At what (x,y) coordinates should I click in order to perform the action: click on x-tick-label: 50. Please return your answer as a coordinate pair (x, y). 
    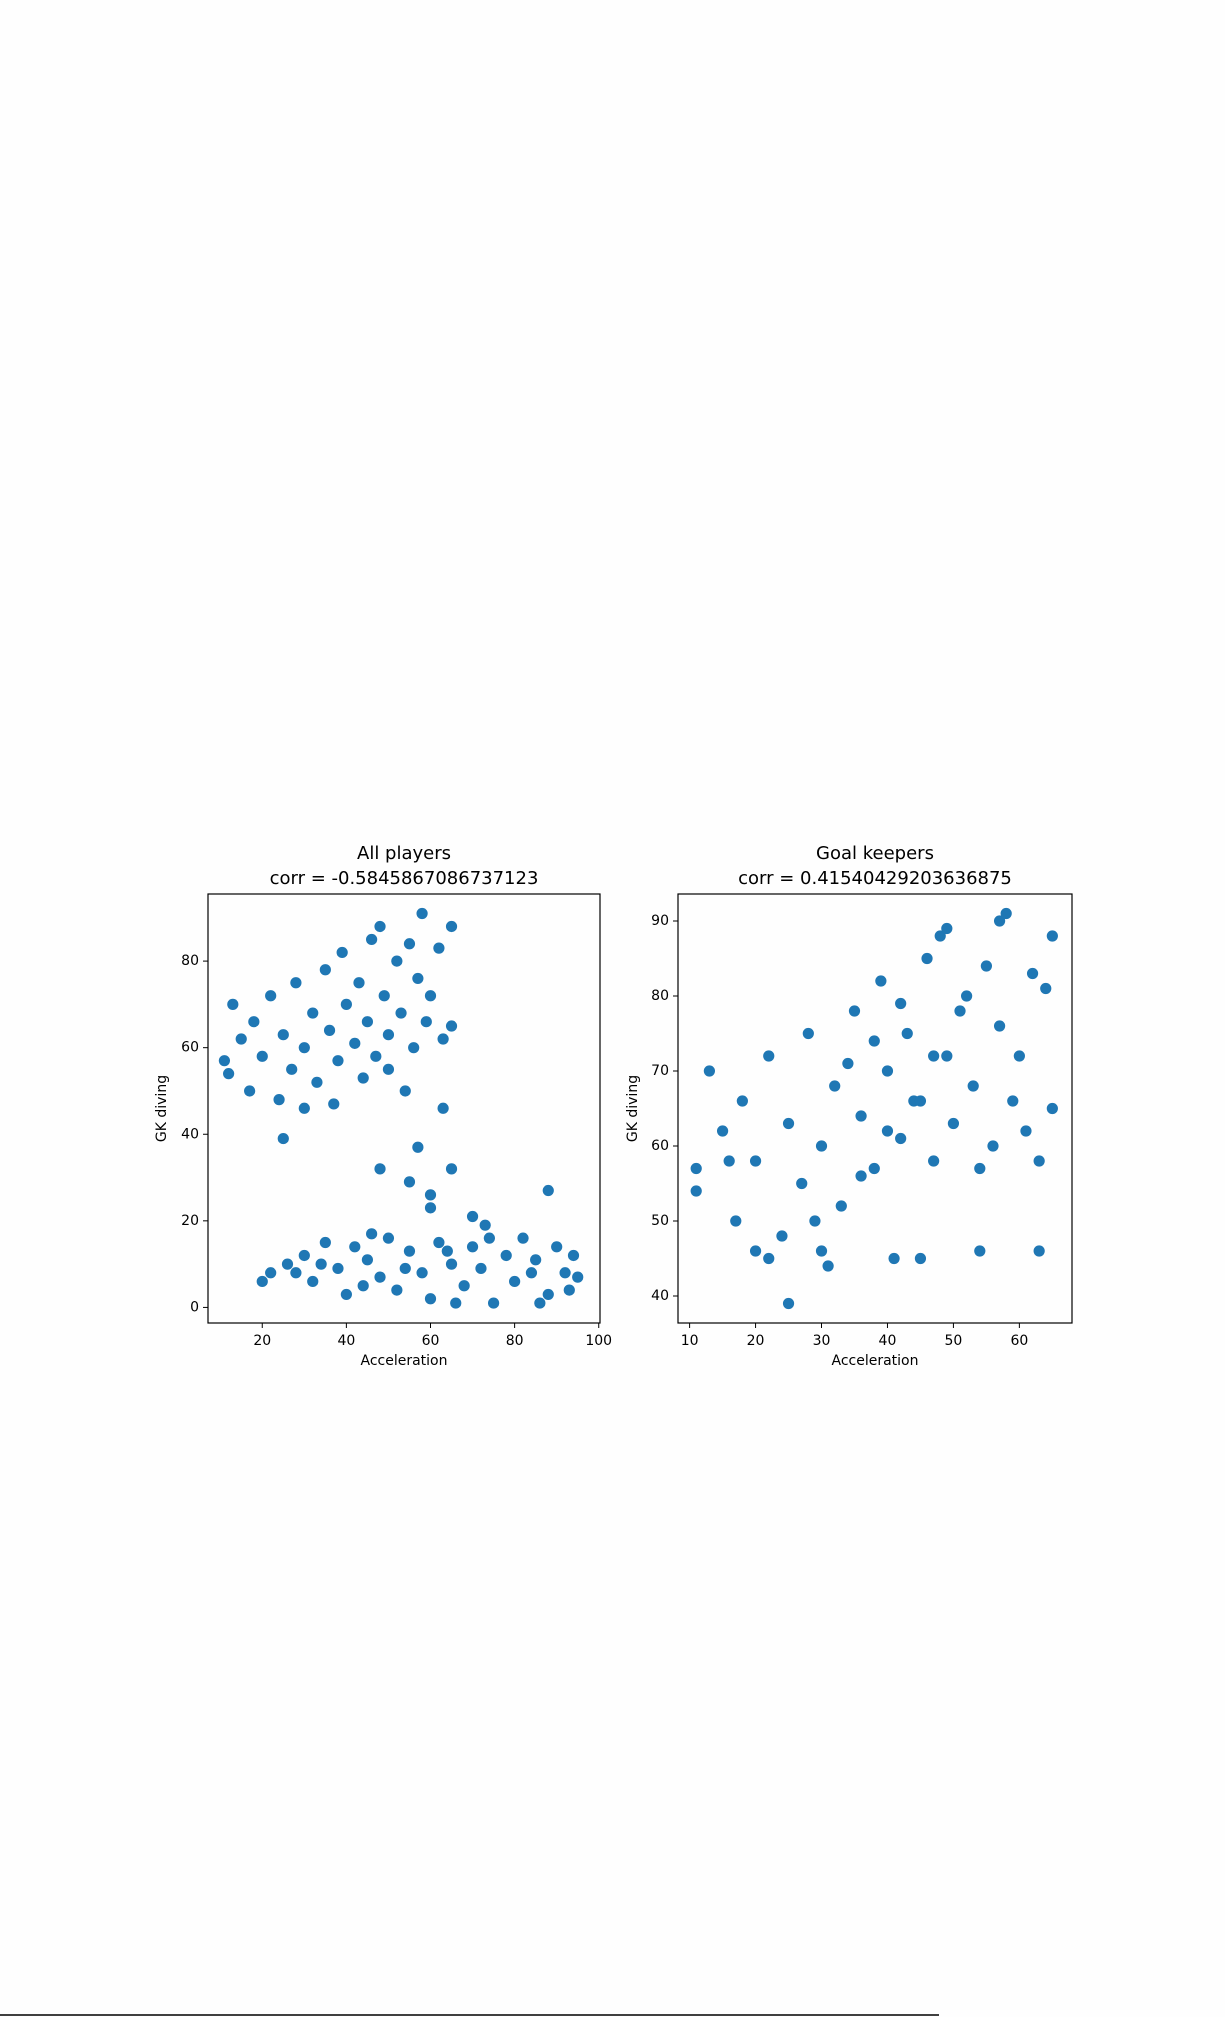
    Looking at the image, I should click on (954, 1341).